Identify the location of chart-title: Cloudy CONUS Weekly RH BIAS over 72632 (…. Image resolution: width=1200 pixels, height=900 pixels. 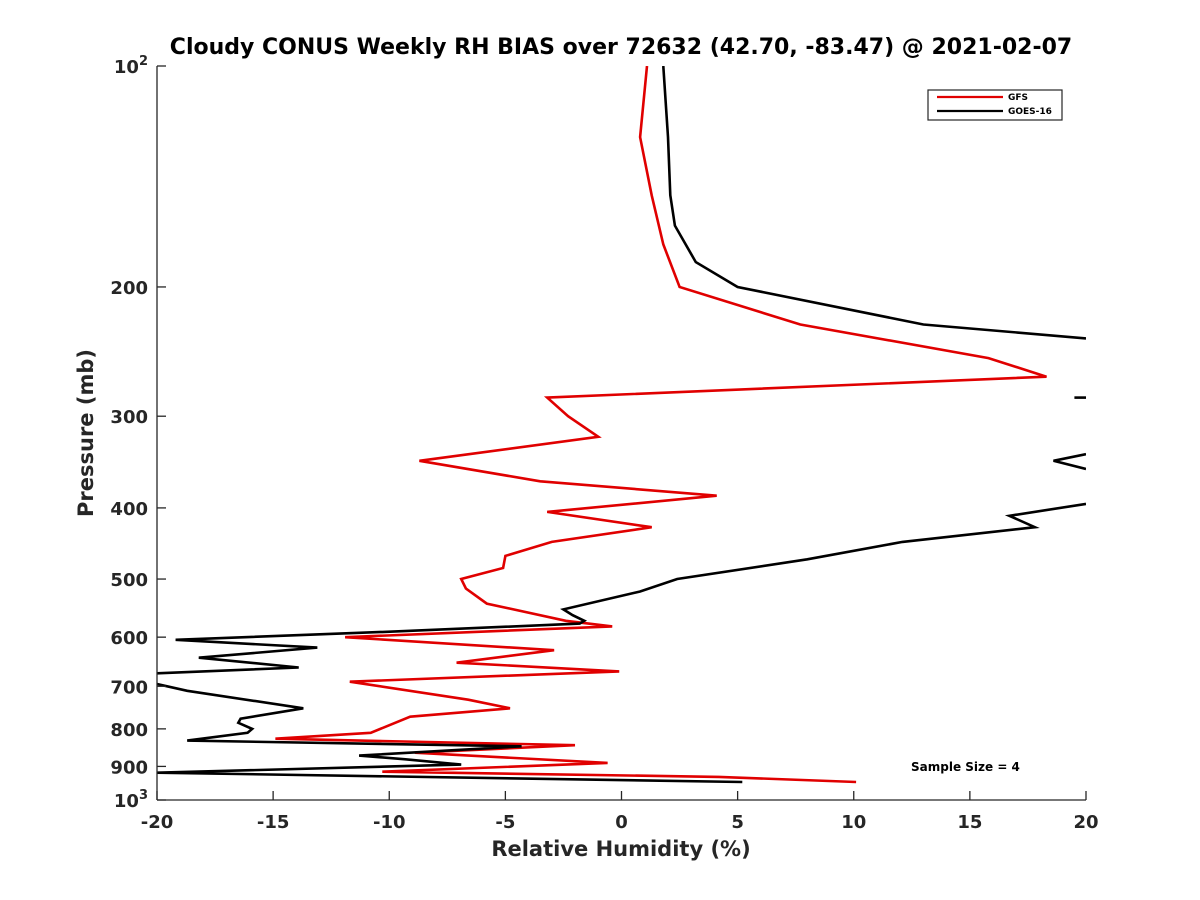
(621, 47).